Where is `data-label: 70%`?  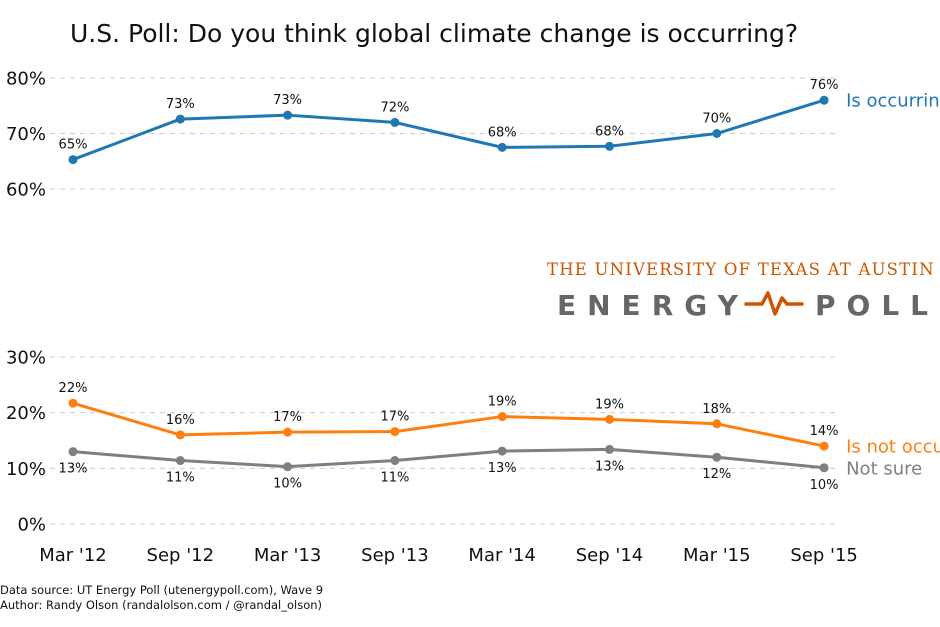 data-label: 70% is located at coordinates (716, 119).